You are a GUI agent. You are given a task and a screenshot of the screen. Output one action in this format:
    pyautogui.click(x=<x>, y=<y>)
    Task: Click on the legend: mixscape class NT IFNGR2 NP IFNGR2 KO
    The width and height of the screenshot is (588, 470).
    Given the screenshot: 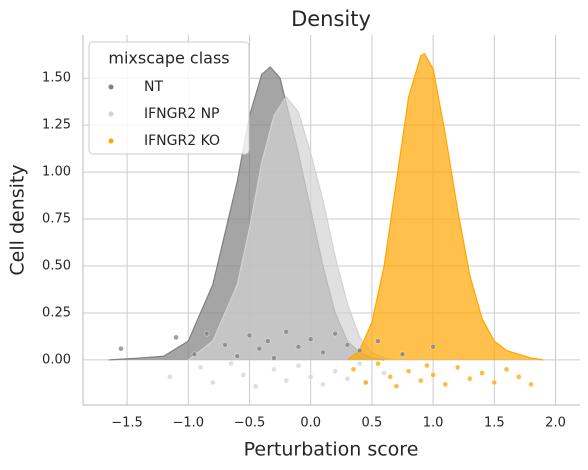 What is the action you would take?
    pyautogui.click(x=169, y=98)
    